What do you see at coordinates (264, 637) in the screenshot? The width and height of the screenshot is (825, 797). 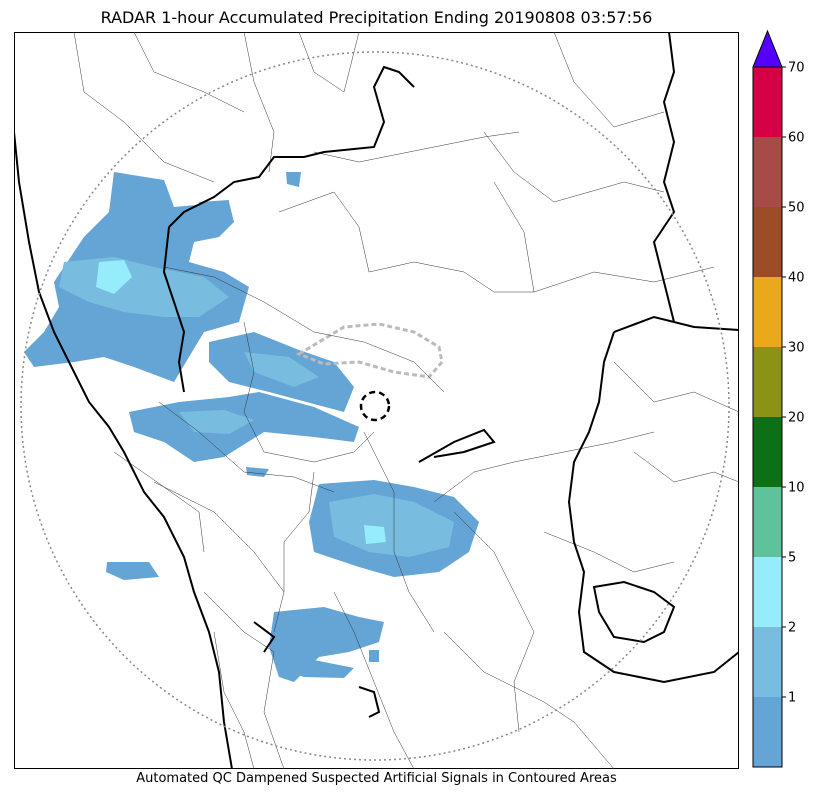 I see `south-inland-border` at bounding box center [264, 637].